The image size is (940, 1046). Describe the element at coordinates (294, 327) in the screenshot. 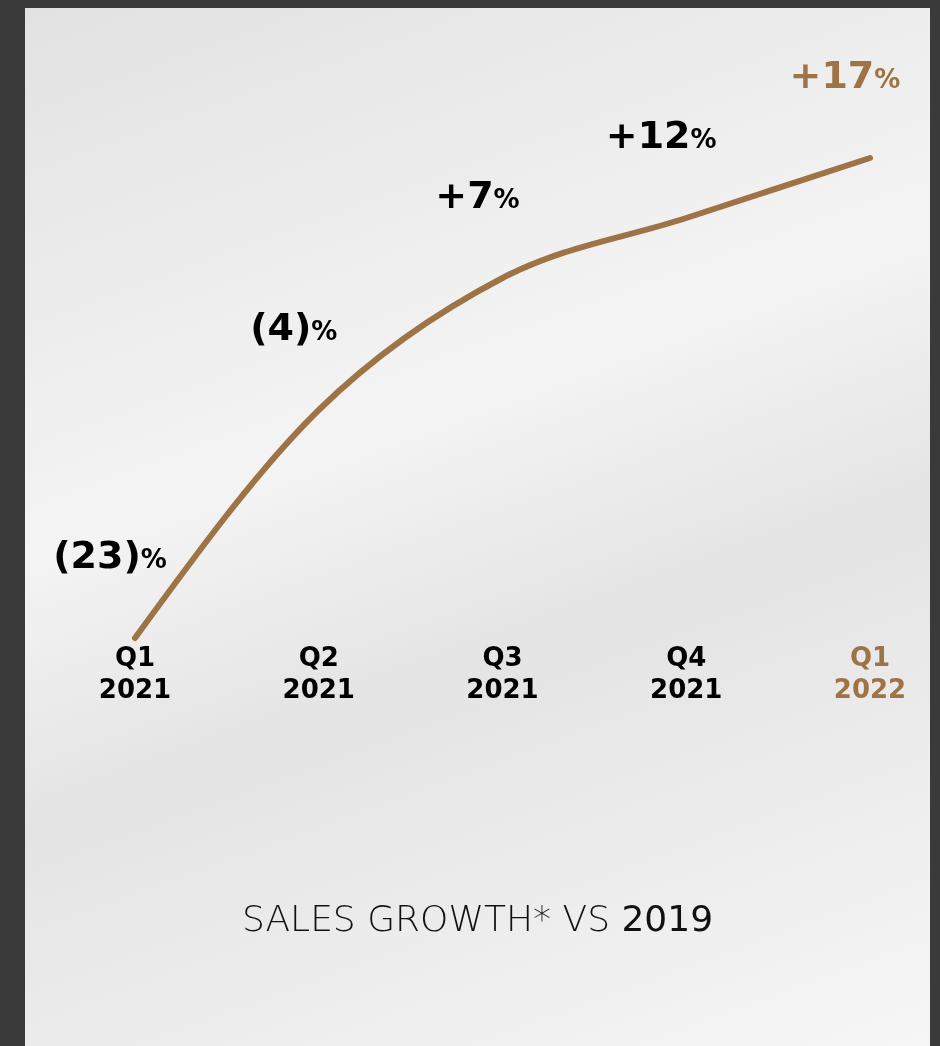

I see `data-label: (4)%` at that location.